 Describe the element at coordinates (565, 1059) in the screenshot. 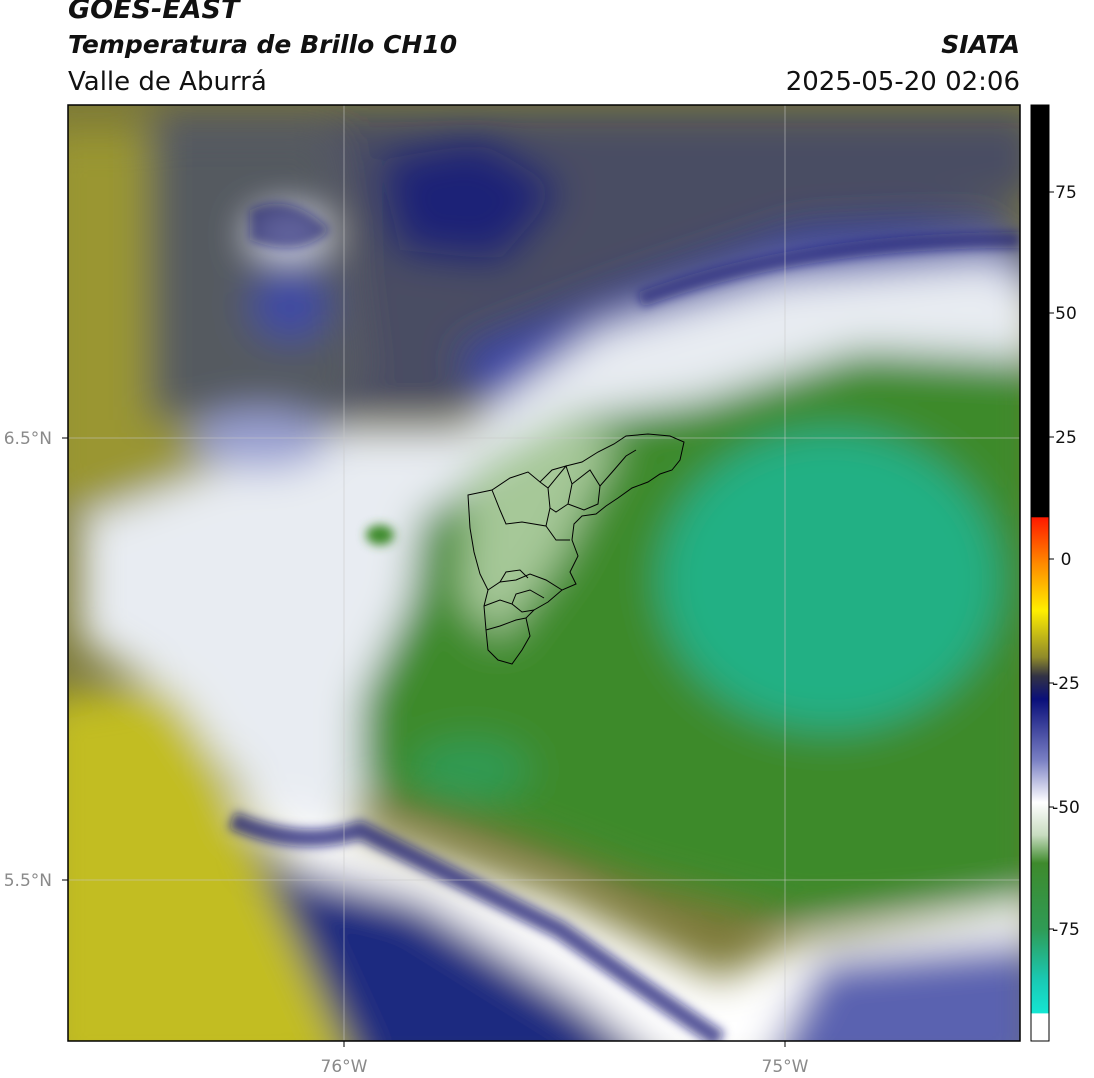

I see `longitude-ticks: 76°W 75°W` at that location.